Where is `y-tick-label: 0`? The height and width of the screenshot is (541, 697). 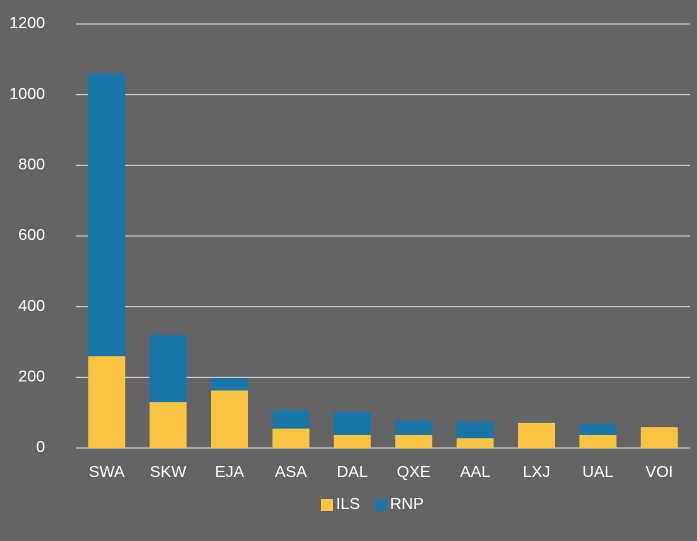 y-tick-label: 0 is located at coordinates (40, 447).